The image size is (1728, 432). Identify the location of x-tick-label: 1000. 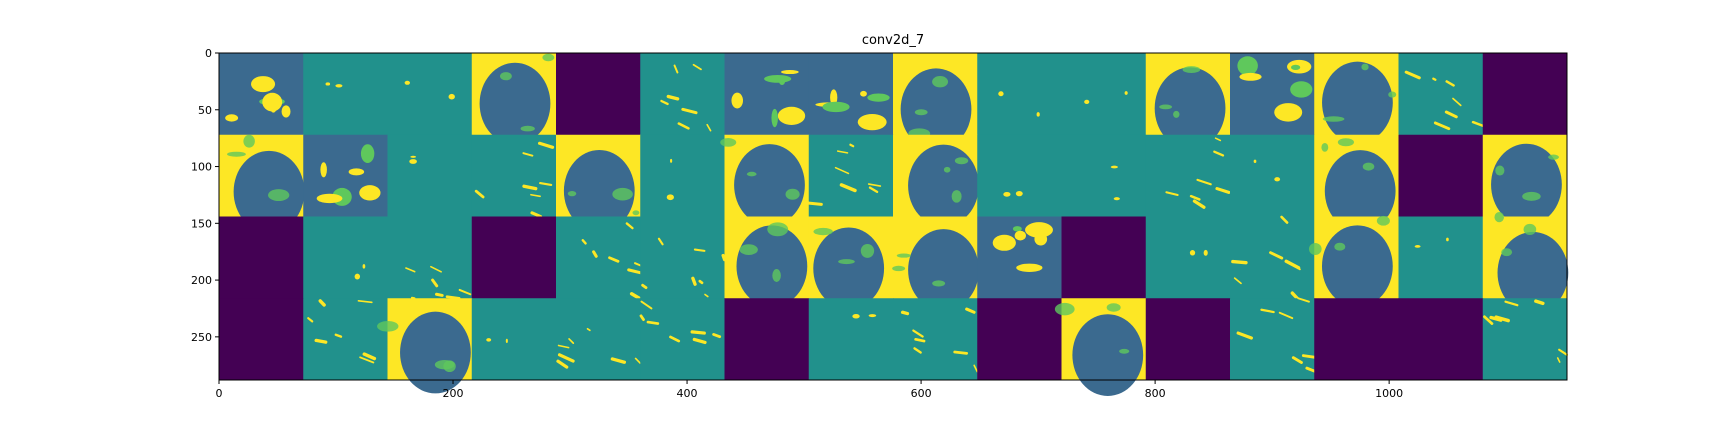
(1389, 393).